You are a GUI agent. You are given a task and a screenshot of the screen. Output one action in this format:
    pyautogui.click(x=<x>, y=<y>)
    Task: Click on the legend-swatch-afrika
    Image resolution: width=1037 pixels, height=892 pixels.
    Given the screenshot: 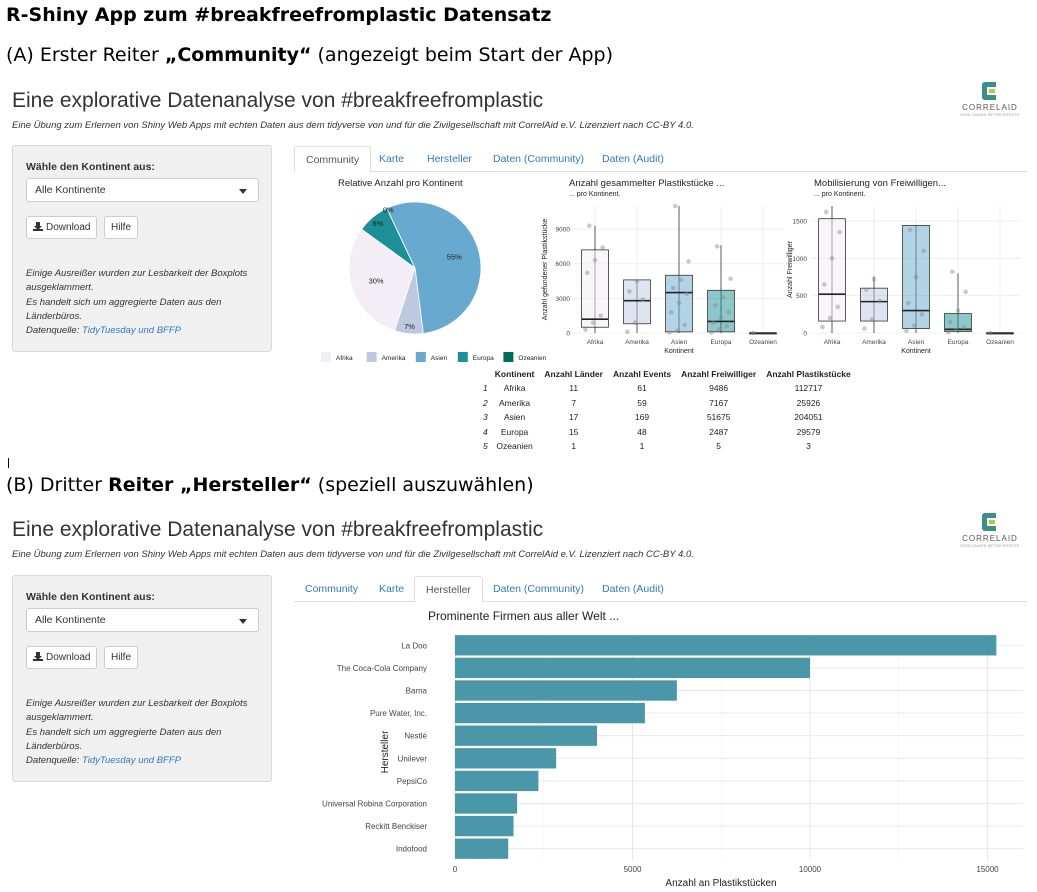 What is the action you would take?
    pyautogui.click(x=326, y=357)
    